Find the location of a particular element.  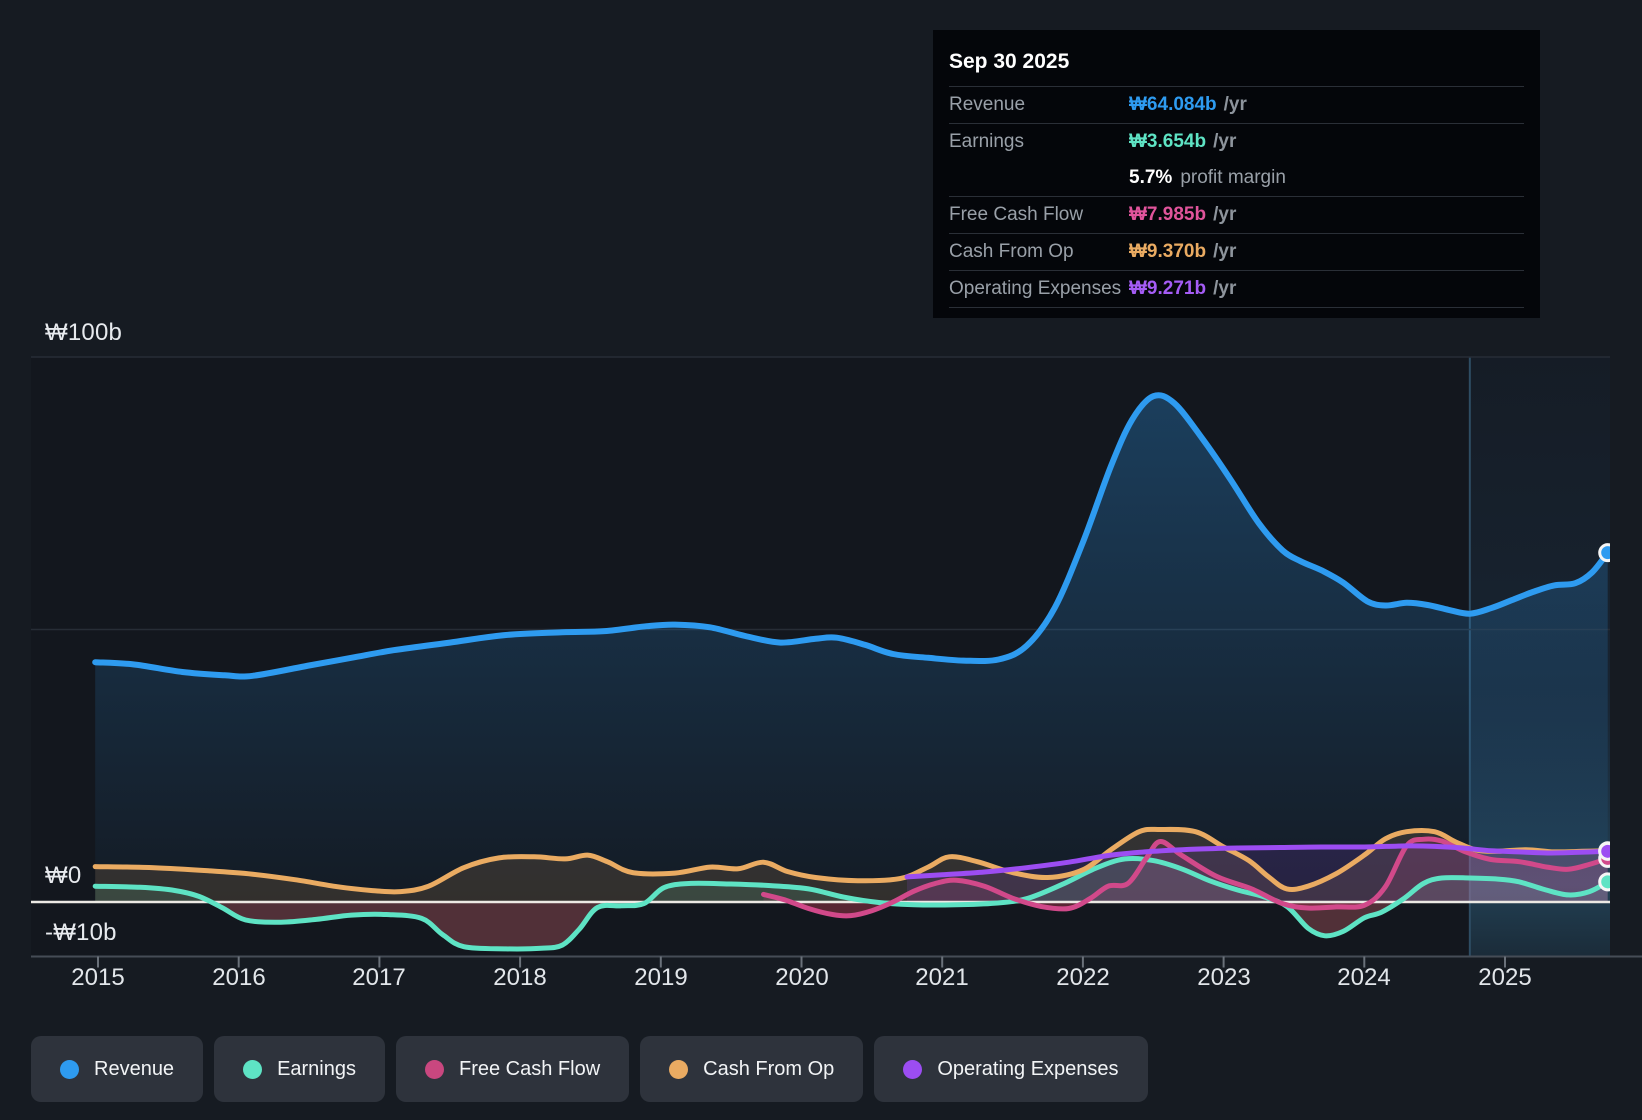

operating-expenses-dot-icon is located at coordinates (913, 1069).